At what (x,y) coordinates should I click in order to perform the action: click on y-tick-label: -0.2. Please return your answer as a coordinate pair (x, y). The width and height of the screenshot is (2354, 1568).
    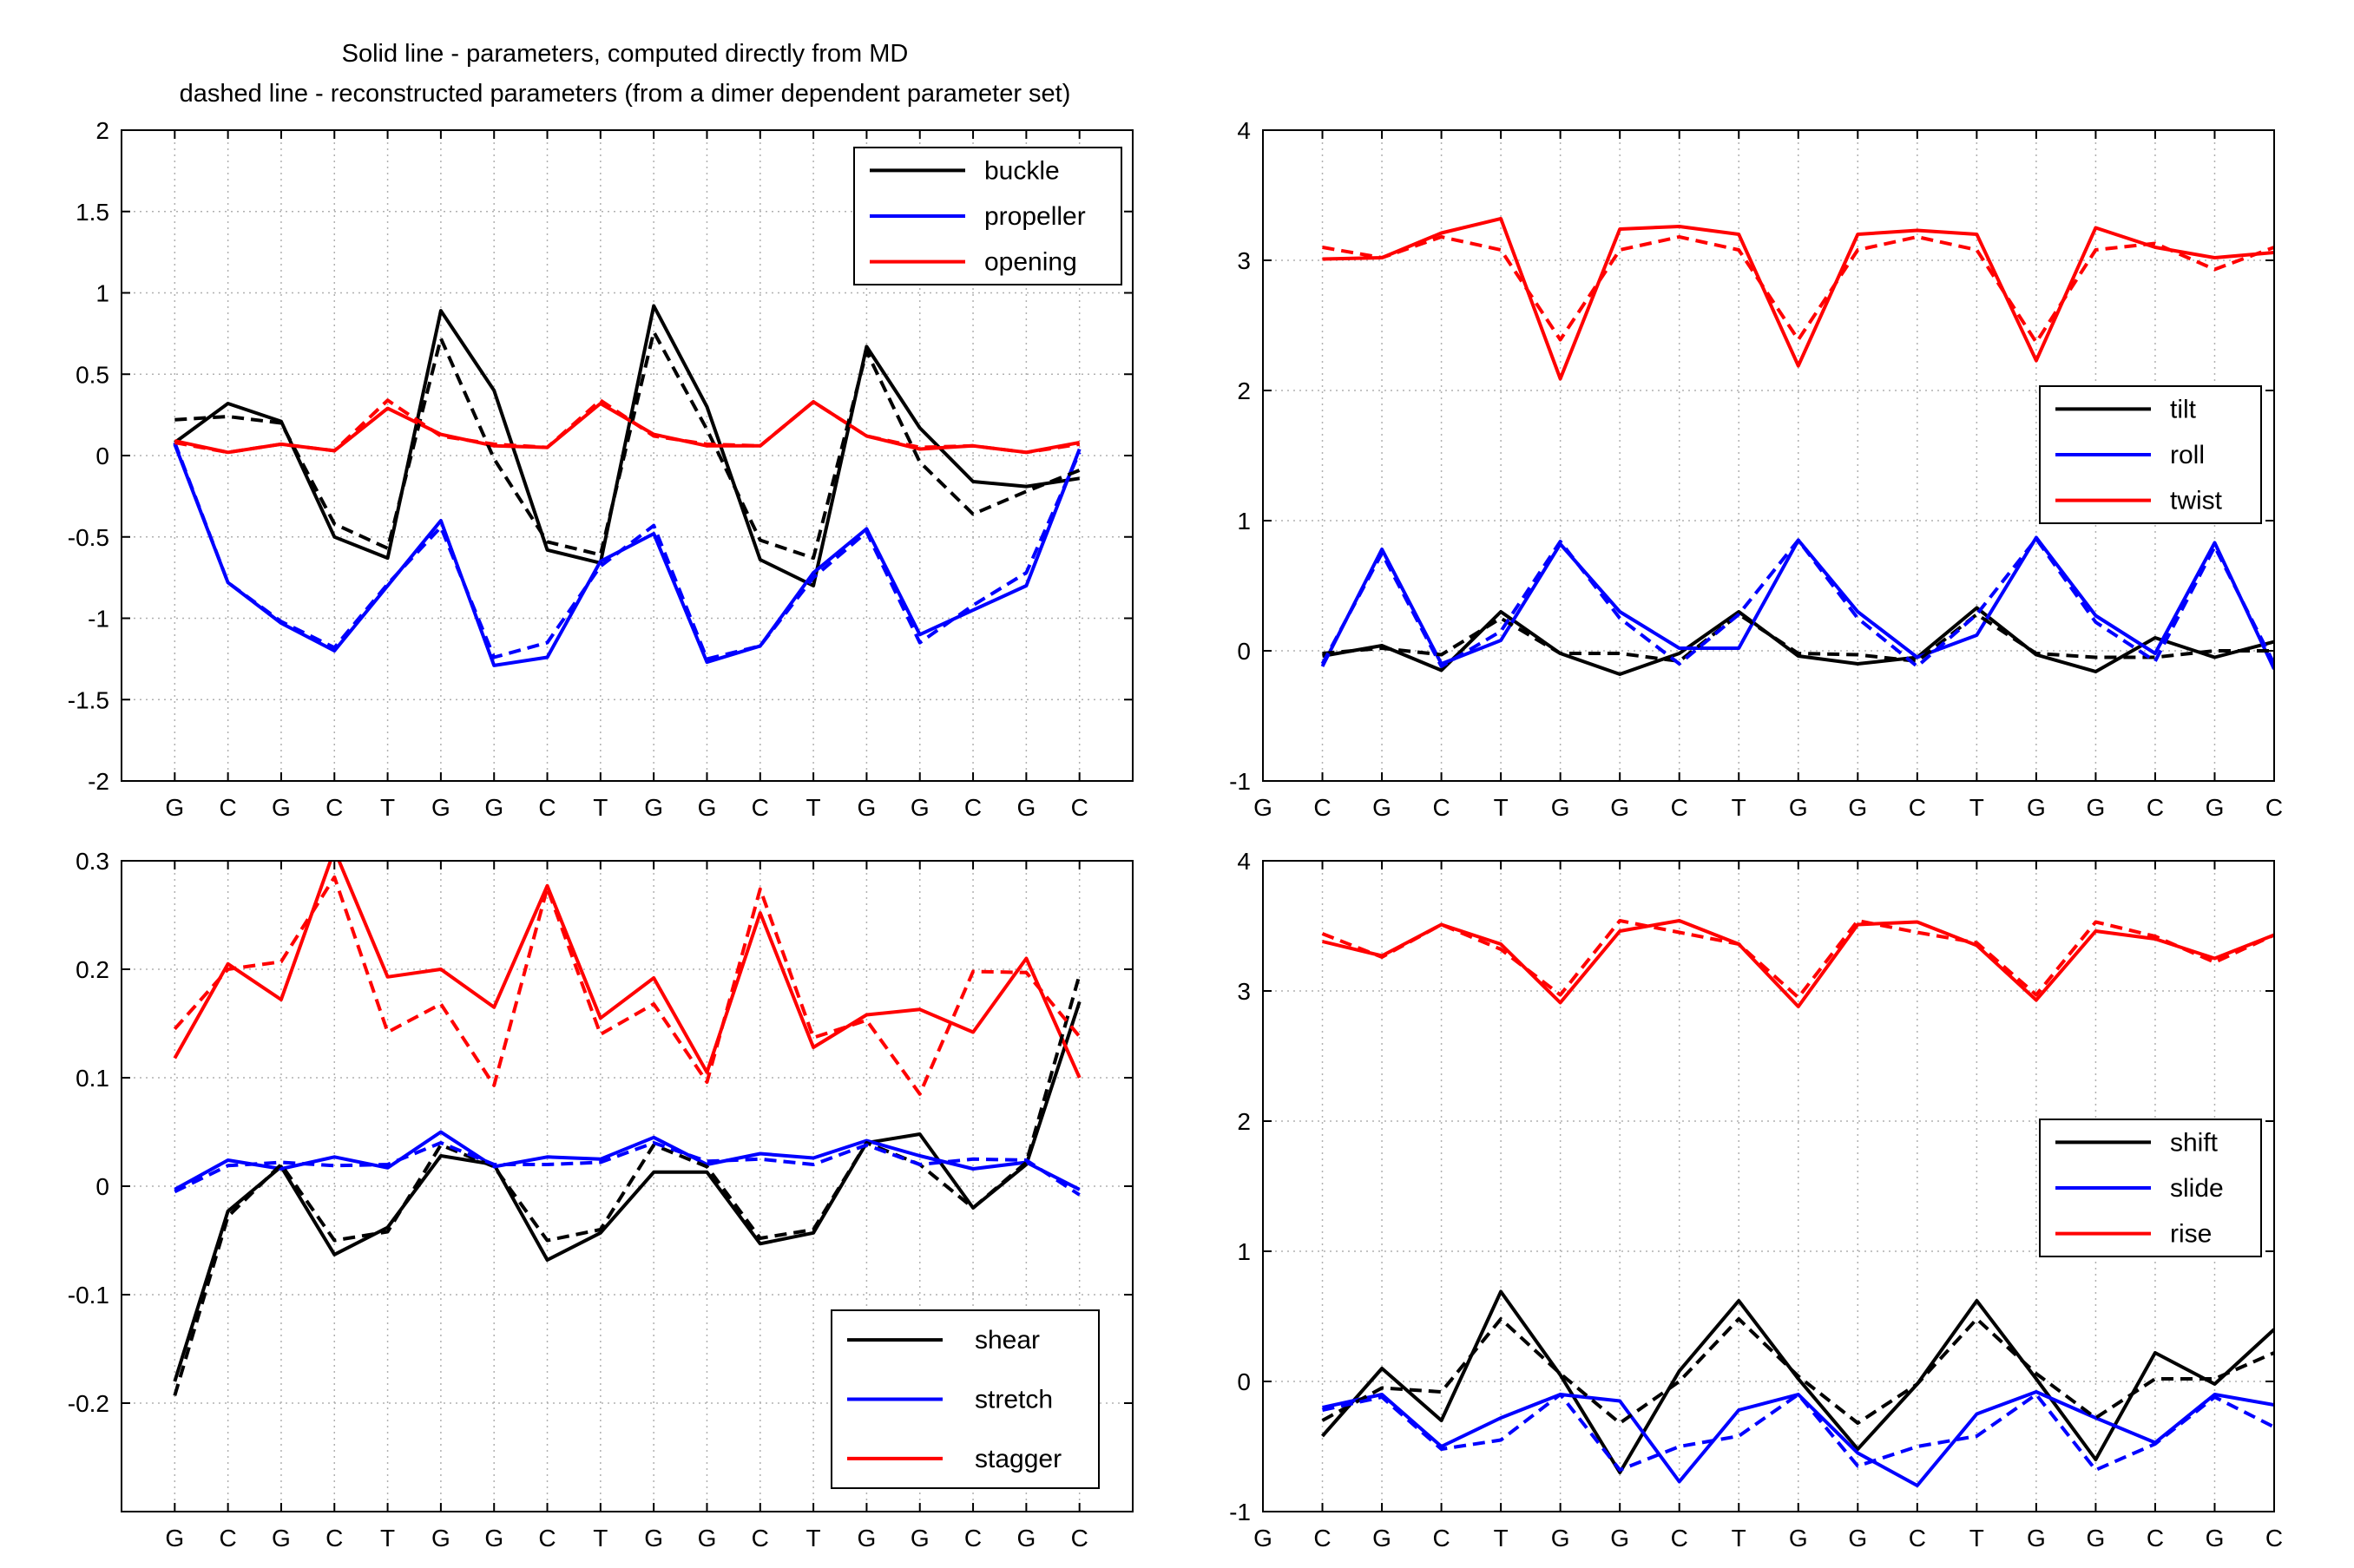
    Looking at the image, I should click on (89, 1403).